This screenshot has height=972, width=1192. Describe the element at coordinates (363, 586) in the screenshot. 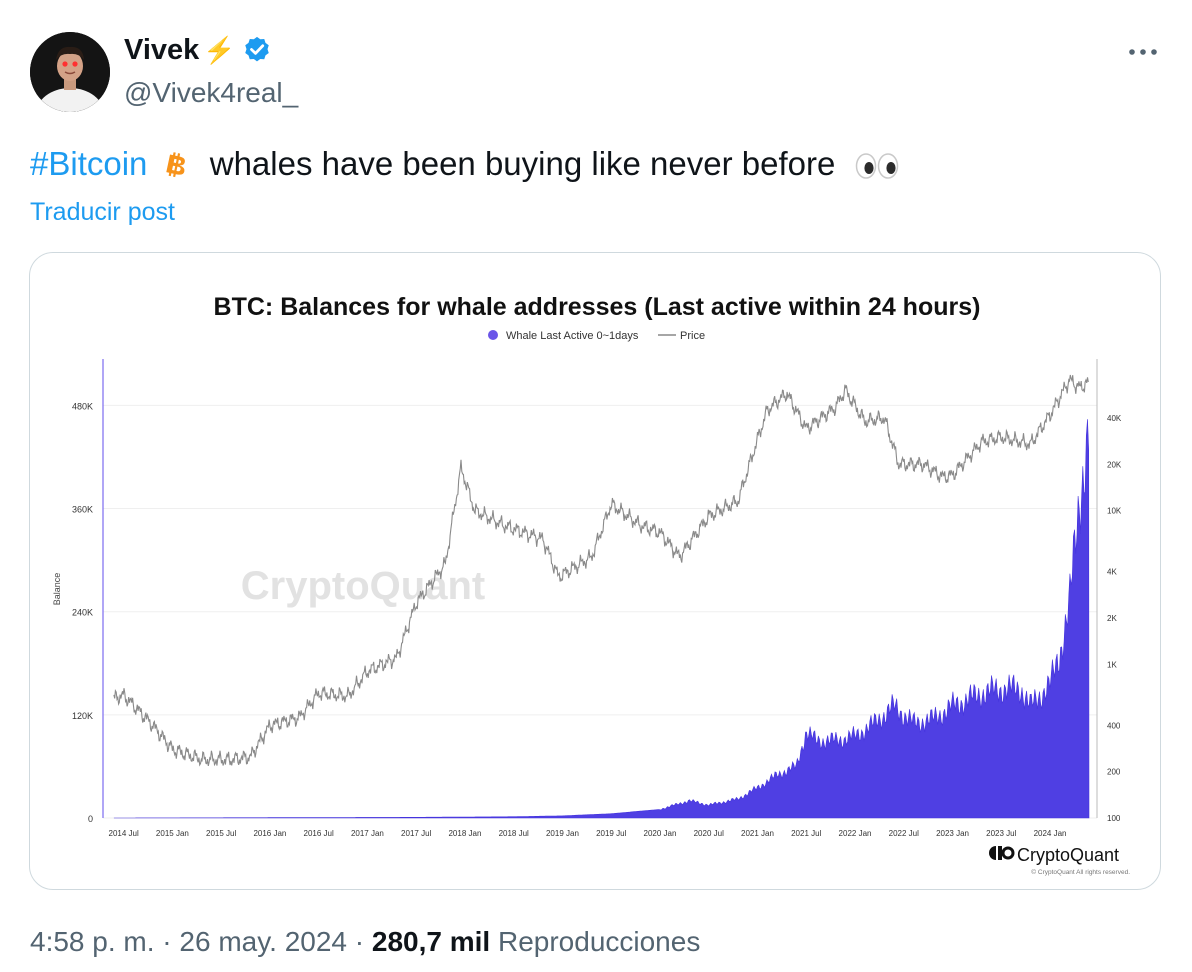

I see `watermark: CryptoQuant` at that location.